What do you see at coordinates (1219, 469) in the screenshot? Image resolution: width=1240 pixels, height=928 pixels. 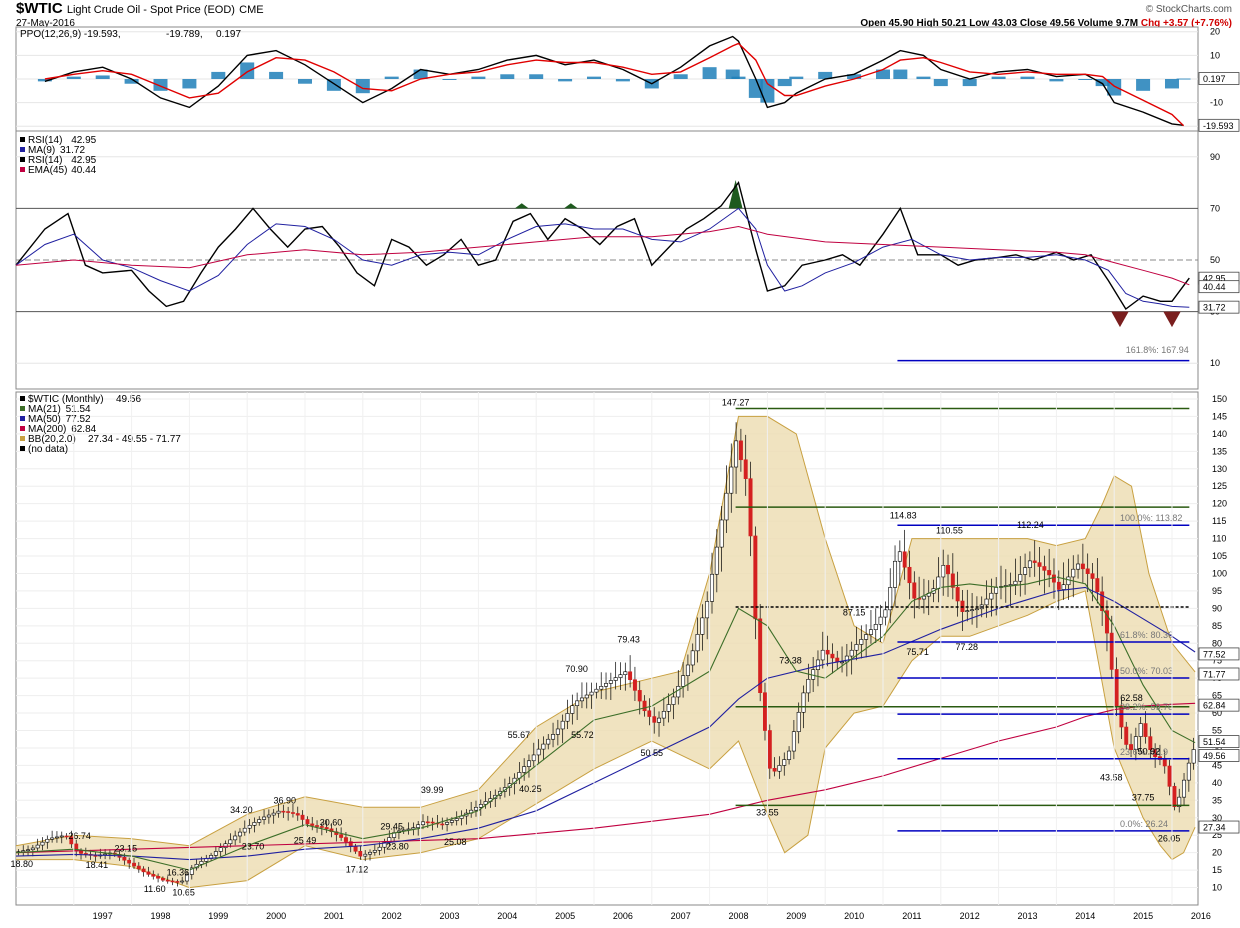 I see `price-tick-4: 130` at bounding box center [1219, 469].